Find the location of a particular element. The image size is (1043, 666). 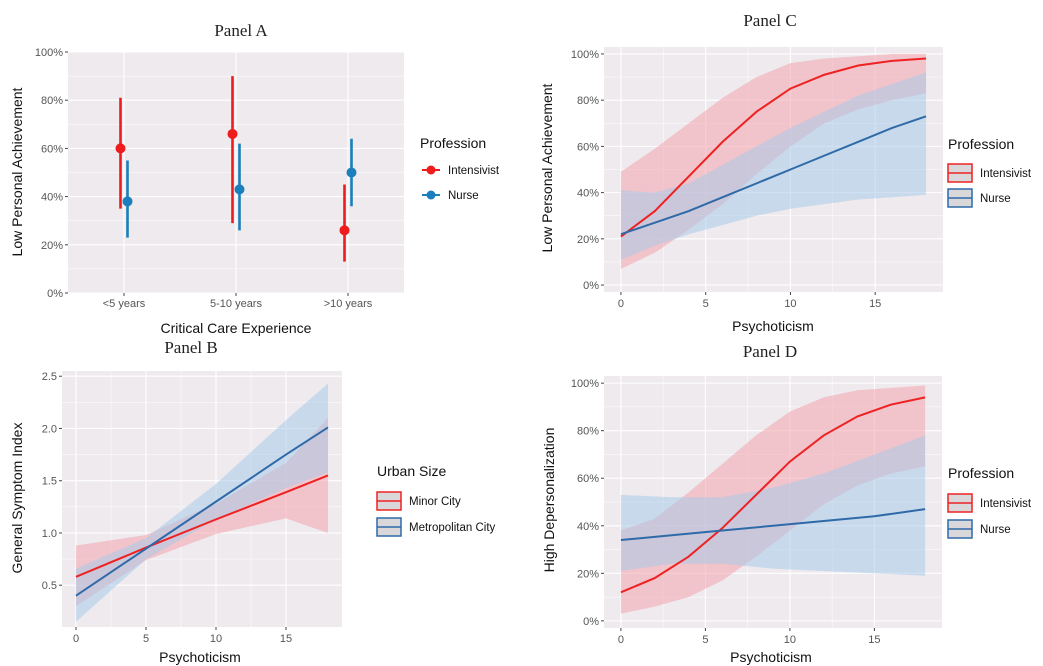

legend-title: Urban Size is located at coordinates (411, 471).